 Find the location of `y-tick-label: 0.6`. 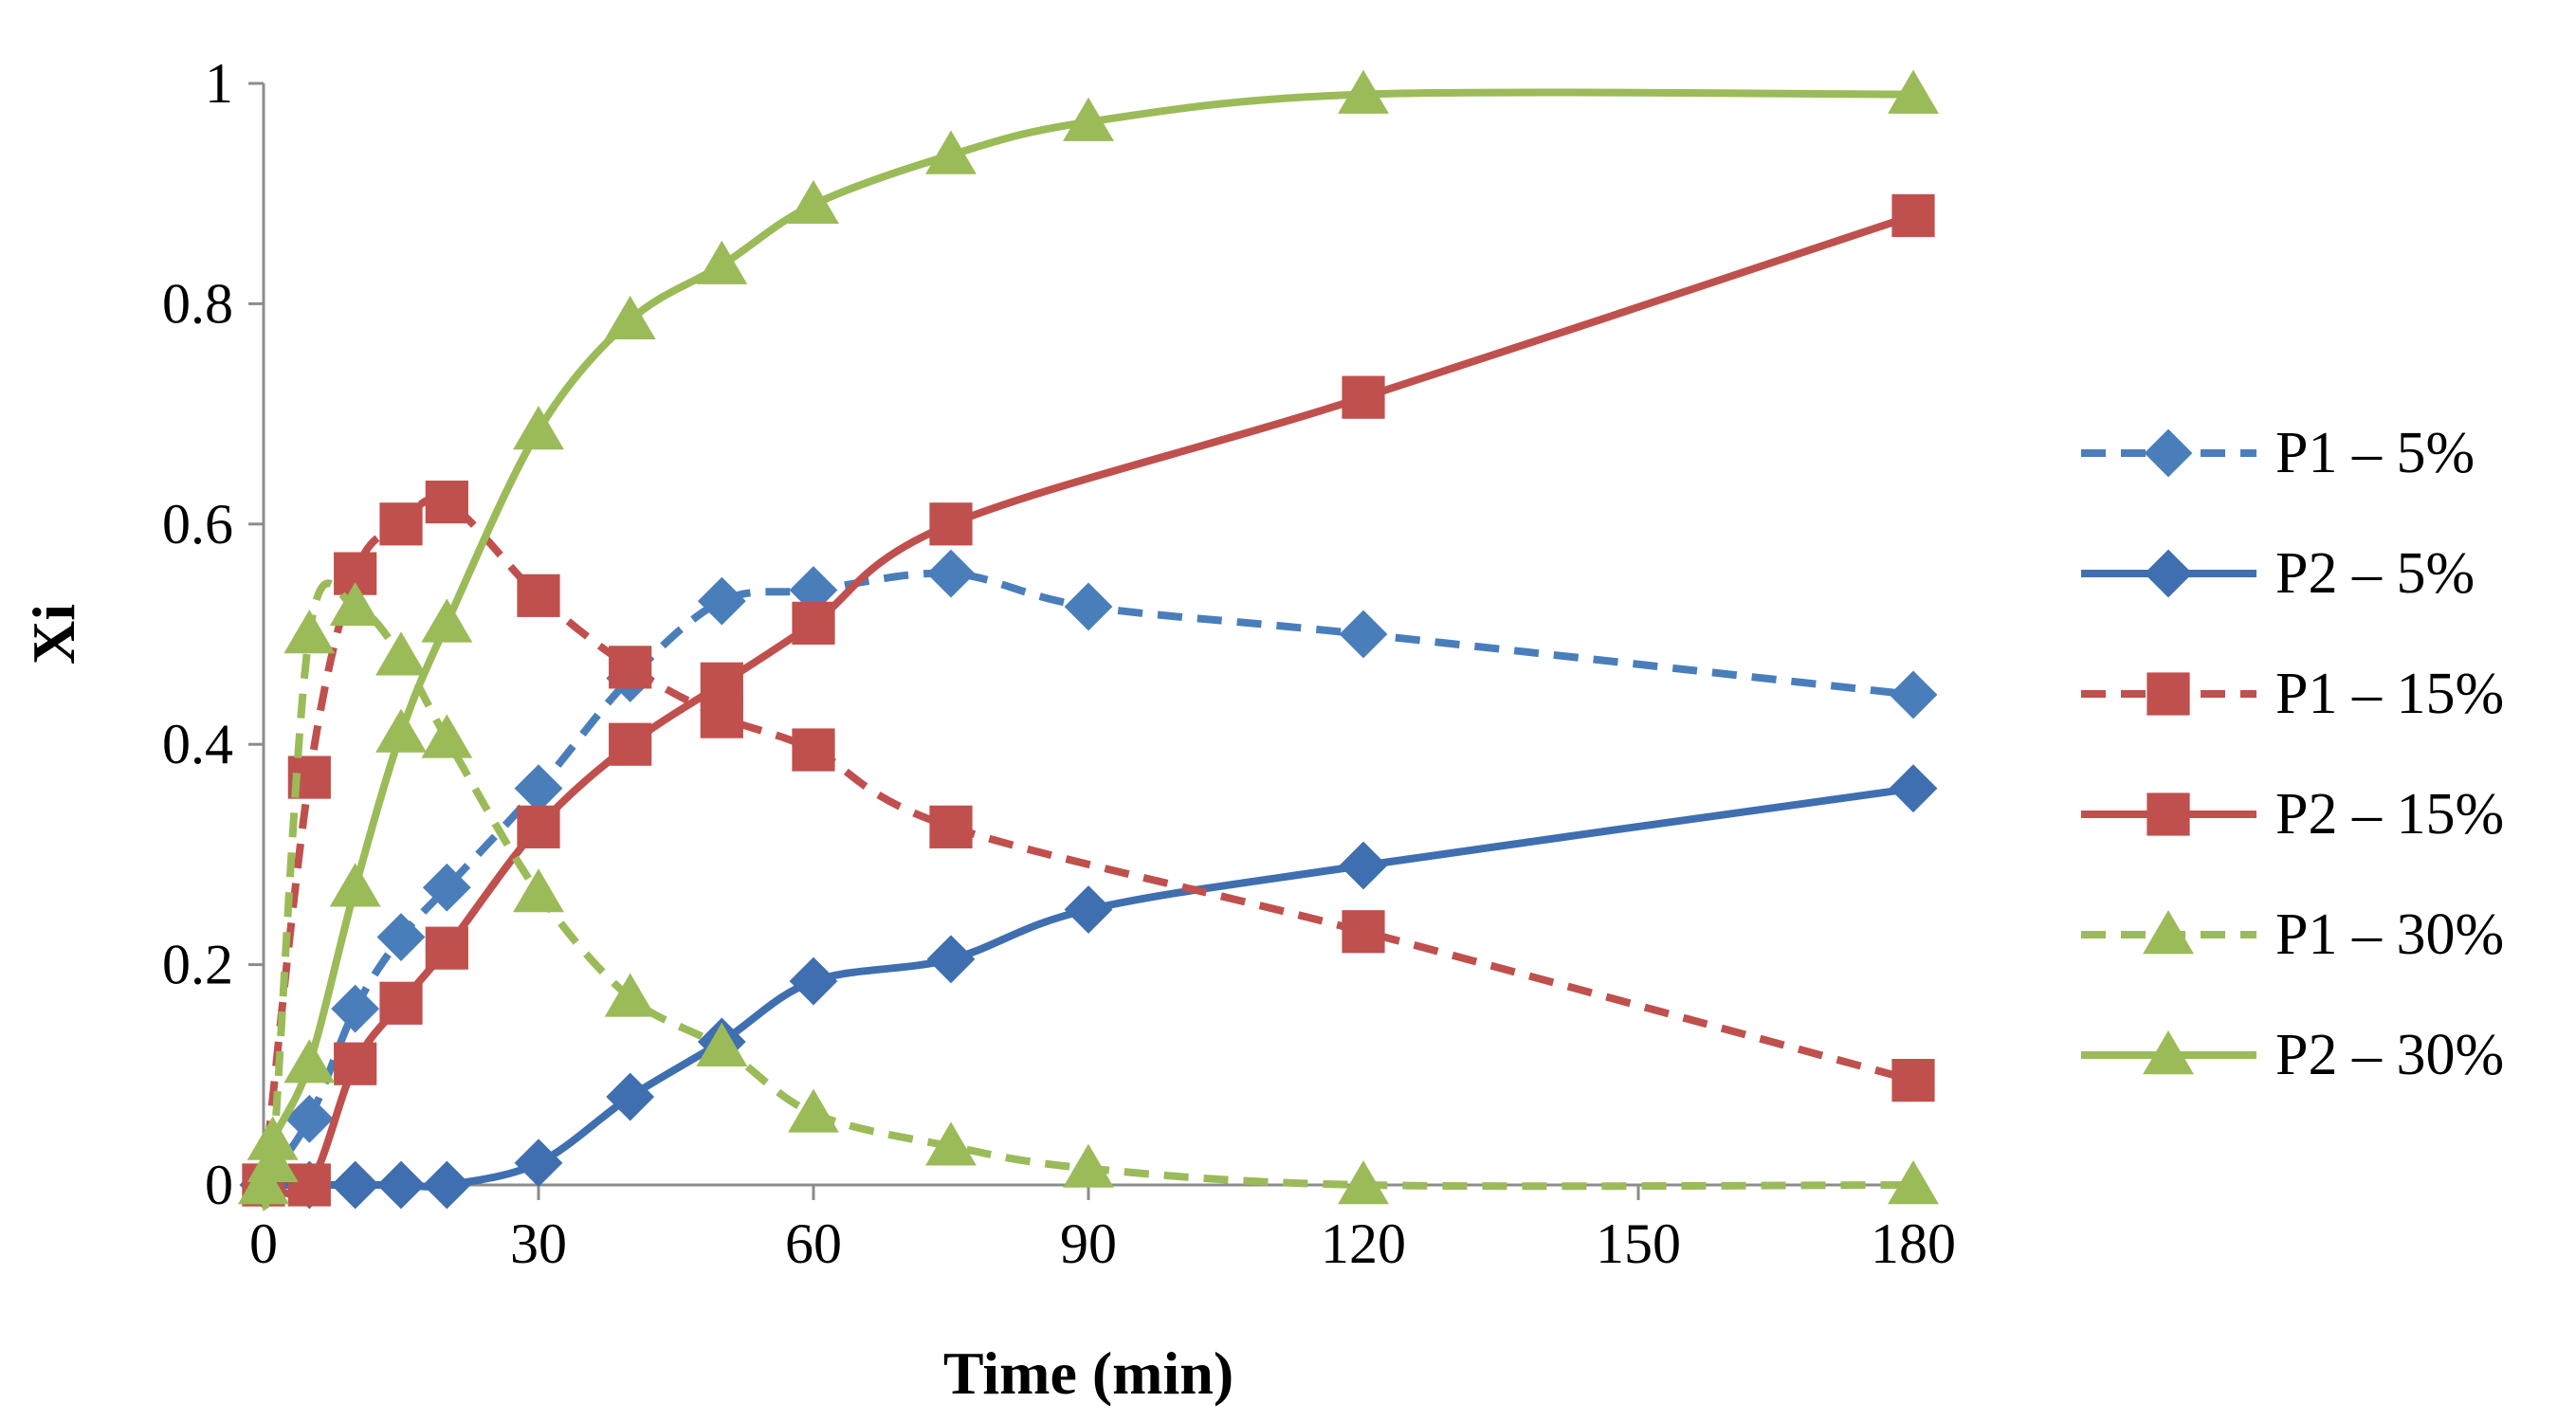

y-tick-label: 0.6 is located at coordinates (197, 525).